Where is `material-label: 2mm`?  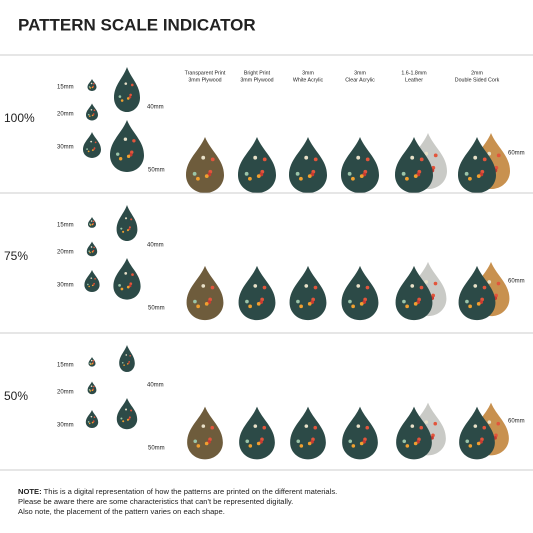 material-label: 2mm is located at coordinates (477, 73).